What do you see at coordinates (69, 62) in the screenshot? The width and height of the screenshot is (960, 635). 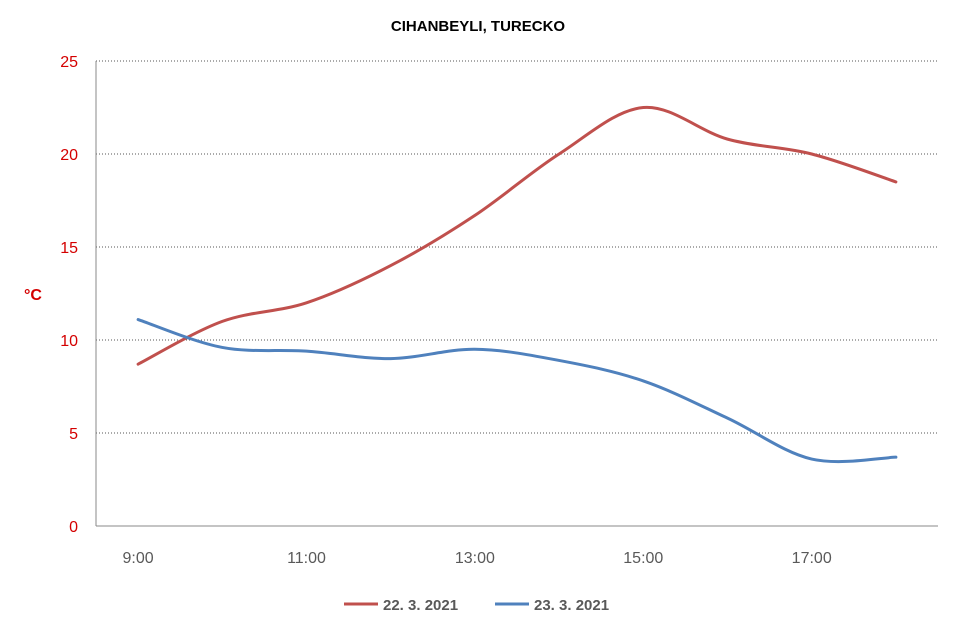 I see `y-tick-label: 25` at bounding box center [69, 62].